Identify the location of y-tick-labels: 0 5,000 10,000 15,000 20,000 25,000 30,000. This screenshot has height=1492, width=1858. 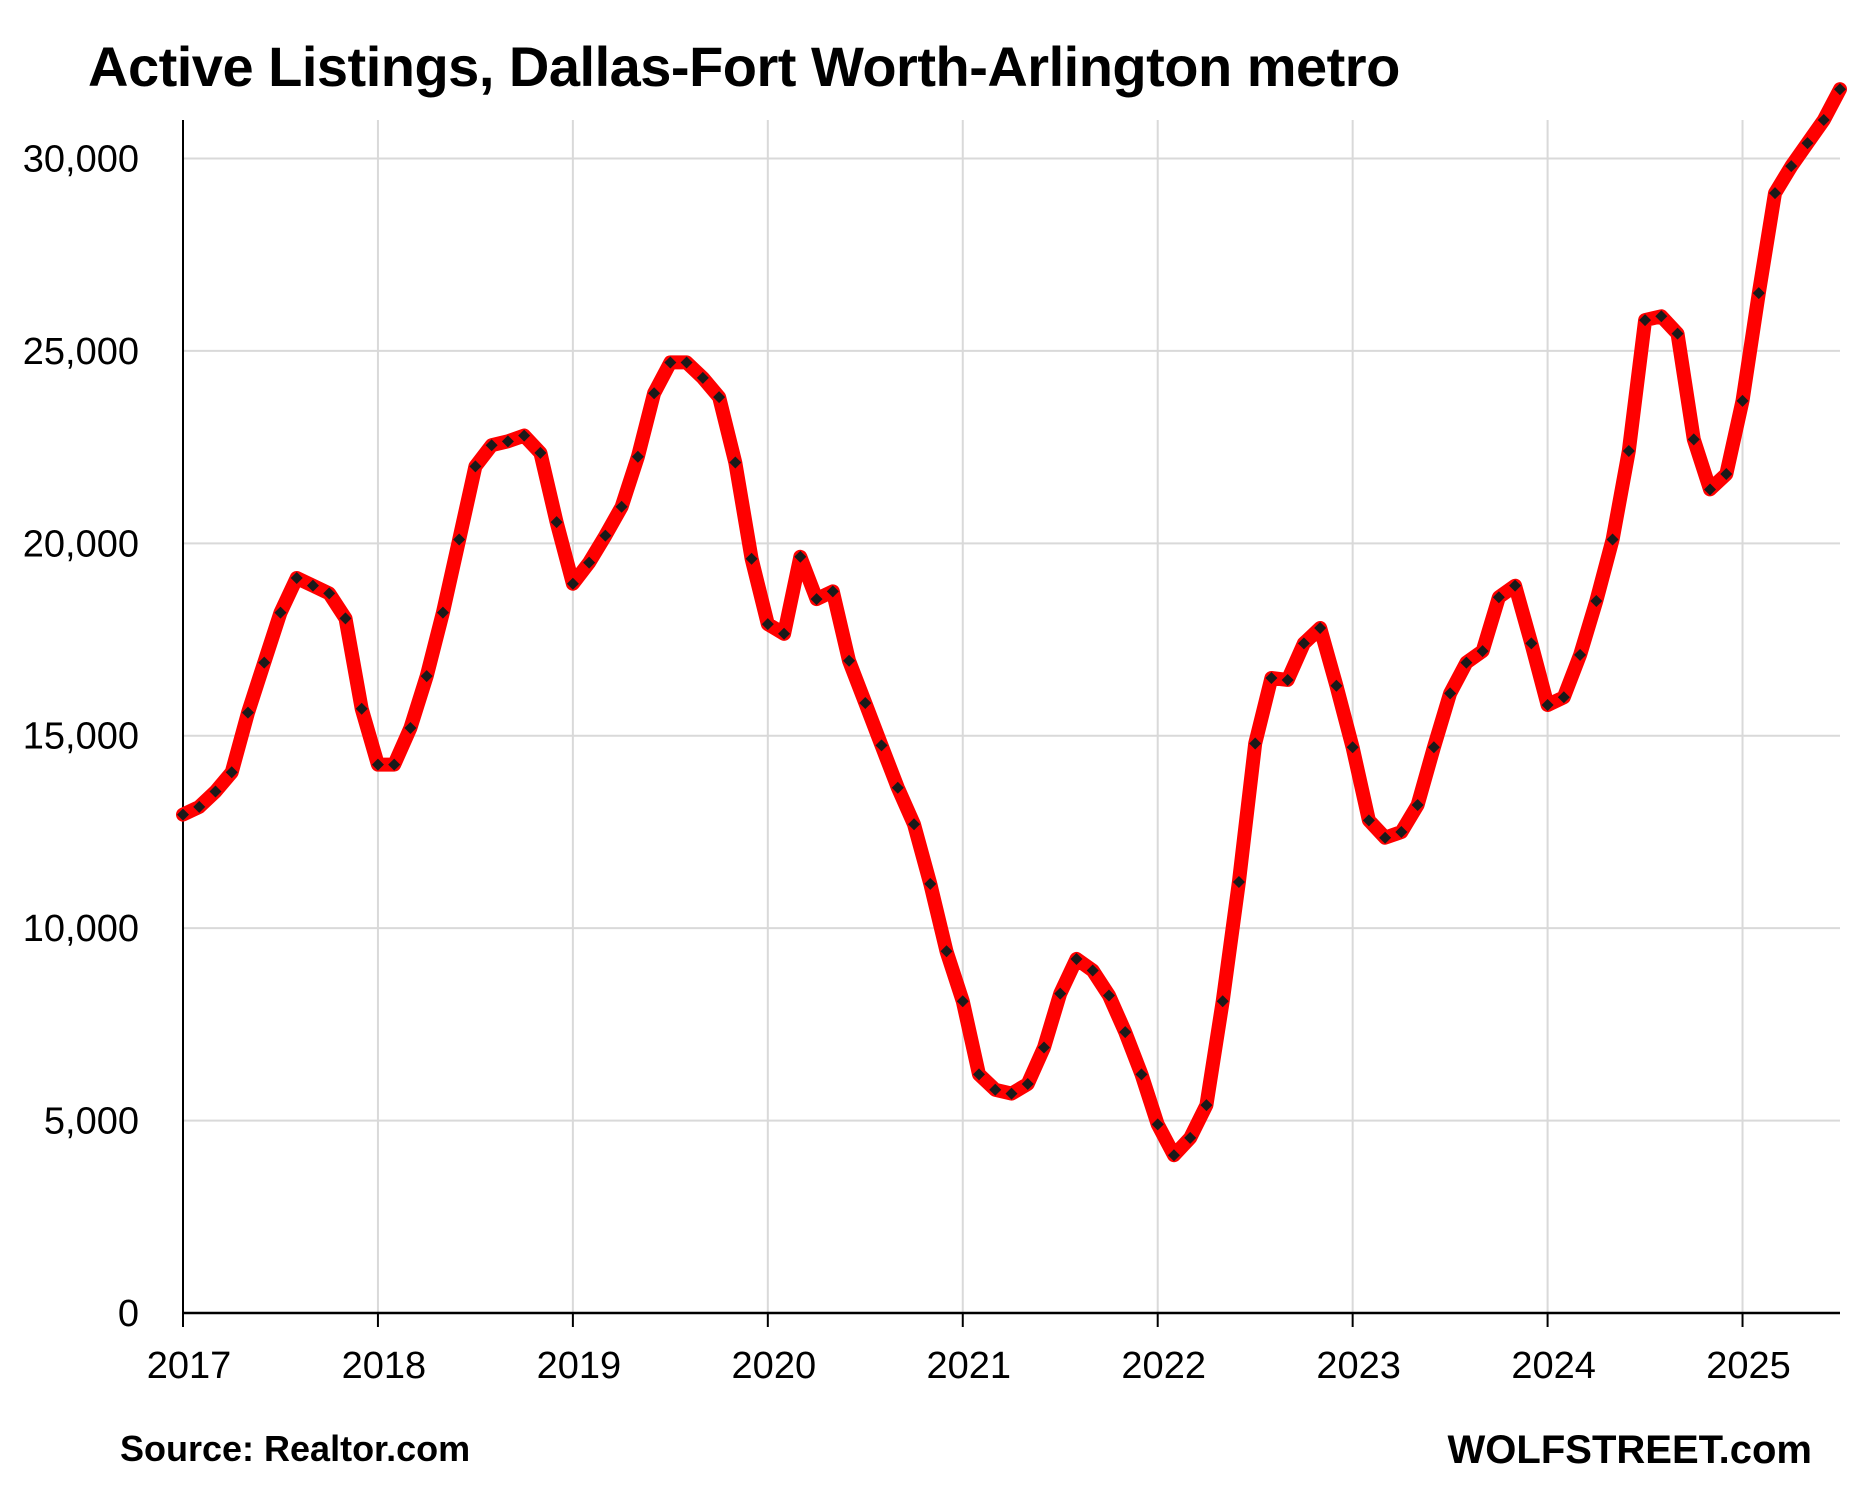
(81, 736).